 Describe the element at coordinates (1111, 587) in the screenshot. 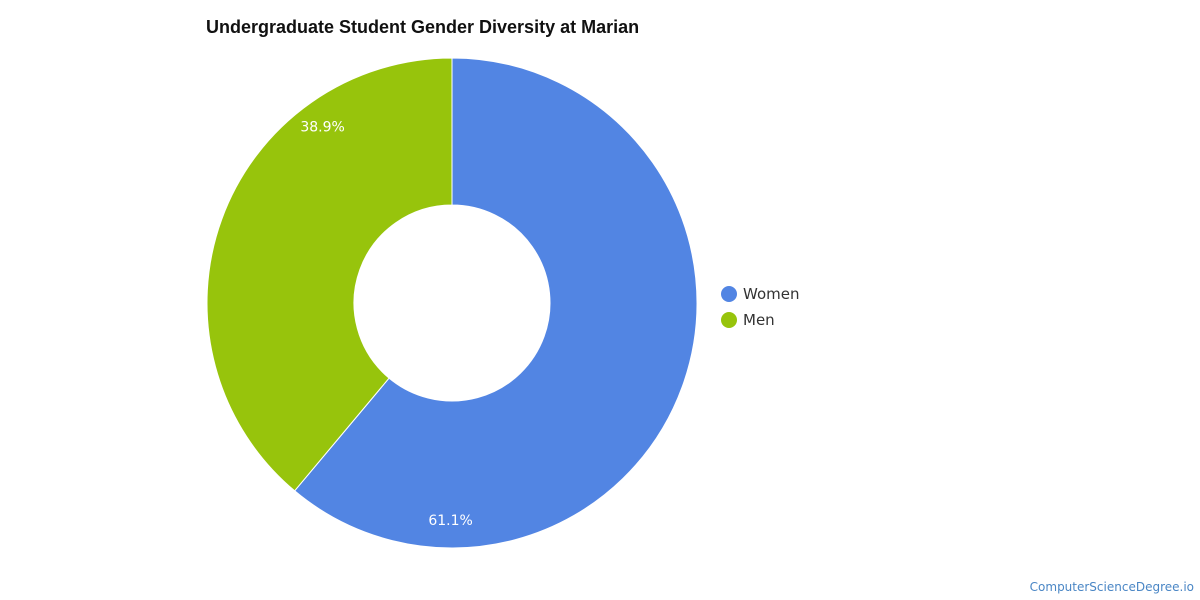

I see `source-link: ComputerScienceDegree.io` at that location.